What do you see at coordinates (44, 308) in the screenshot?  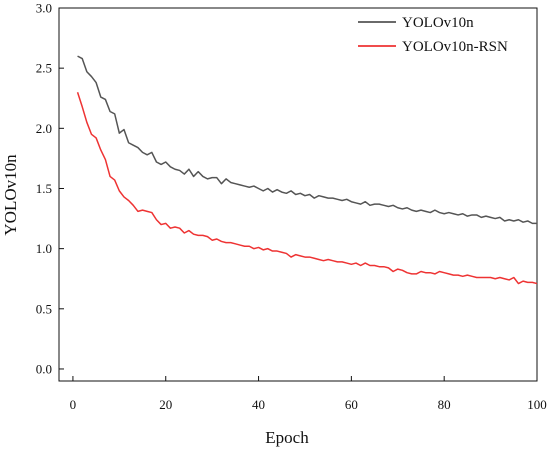 I see `y-tick-label: 0.5` at bounding box center [44, 308].